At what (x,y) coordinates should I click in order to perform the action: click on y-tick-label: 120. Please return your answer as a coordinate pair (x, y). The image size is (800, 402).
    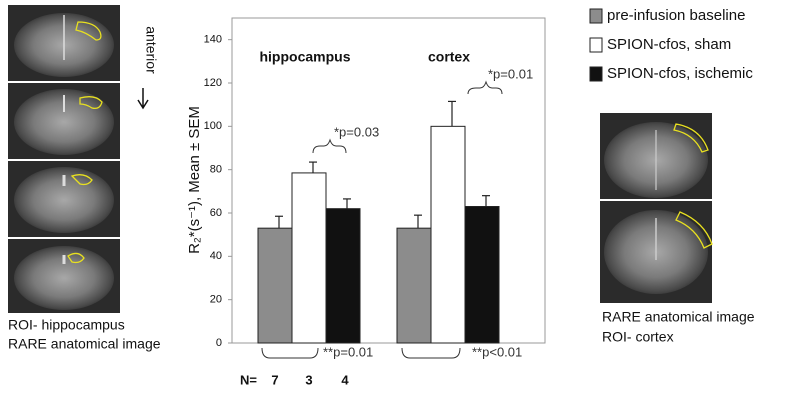
    Looking at the image, I should click on (213, 83).